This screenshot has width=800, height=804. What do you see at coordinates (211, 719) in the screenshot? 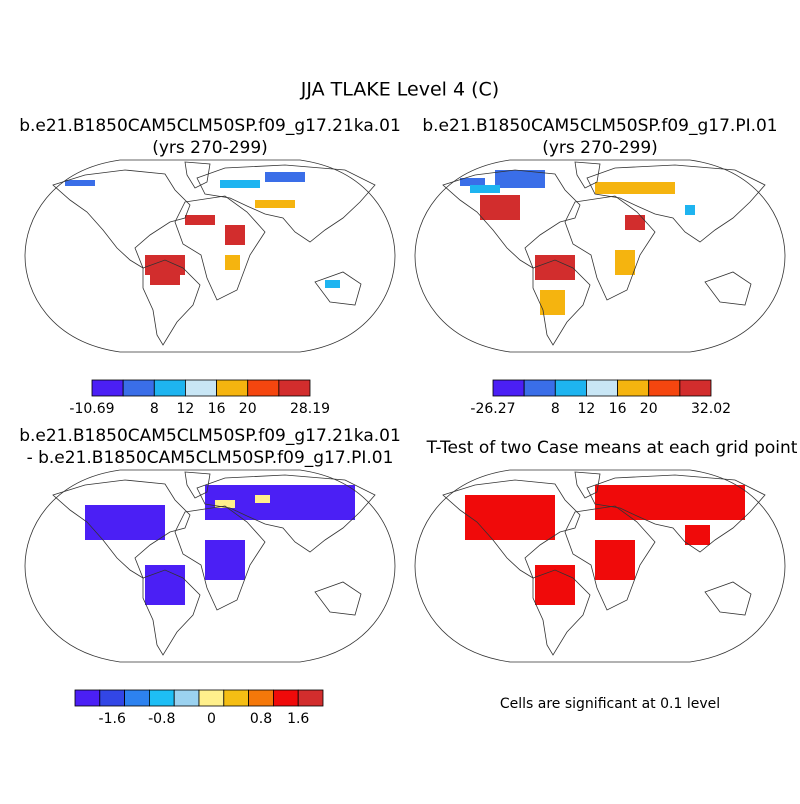
I see `colorbar-label: 0` at bounding box center [211, 719].